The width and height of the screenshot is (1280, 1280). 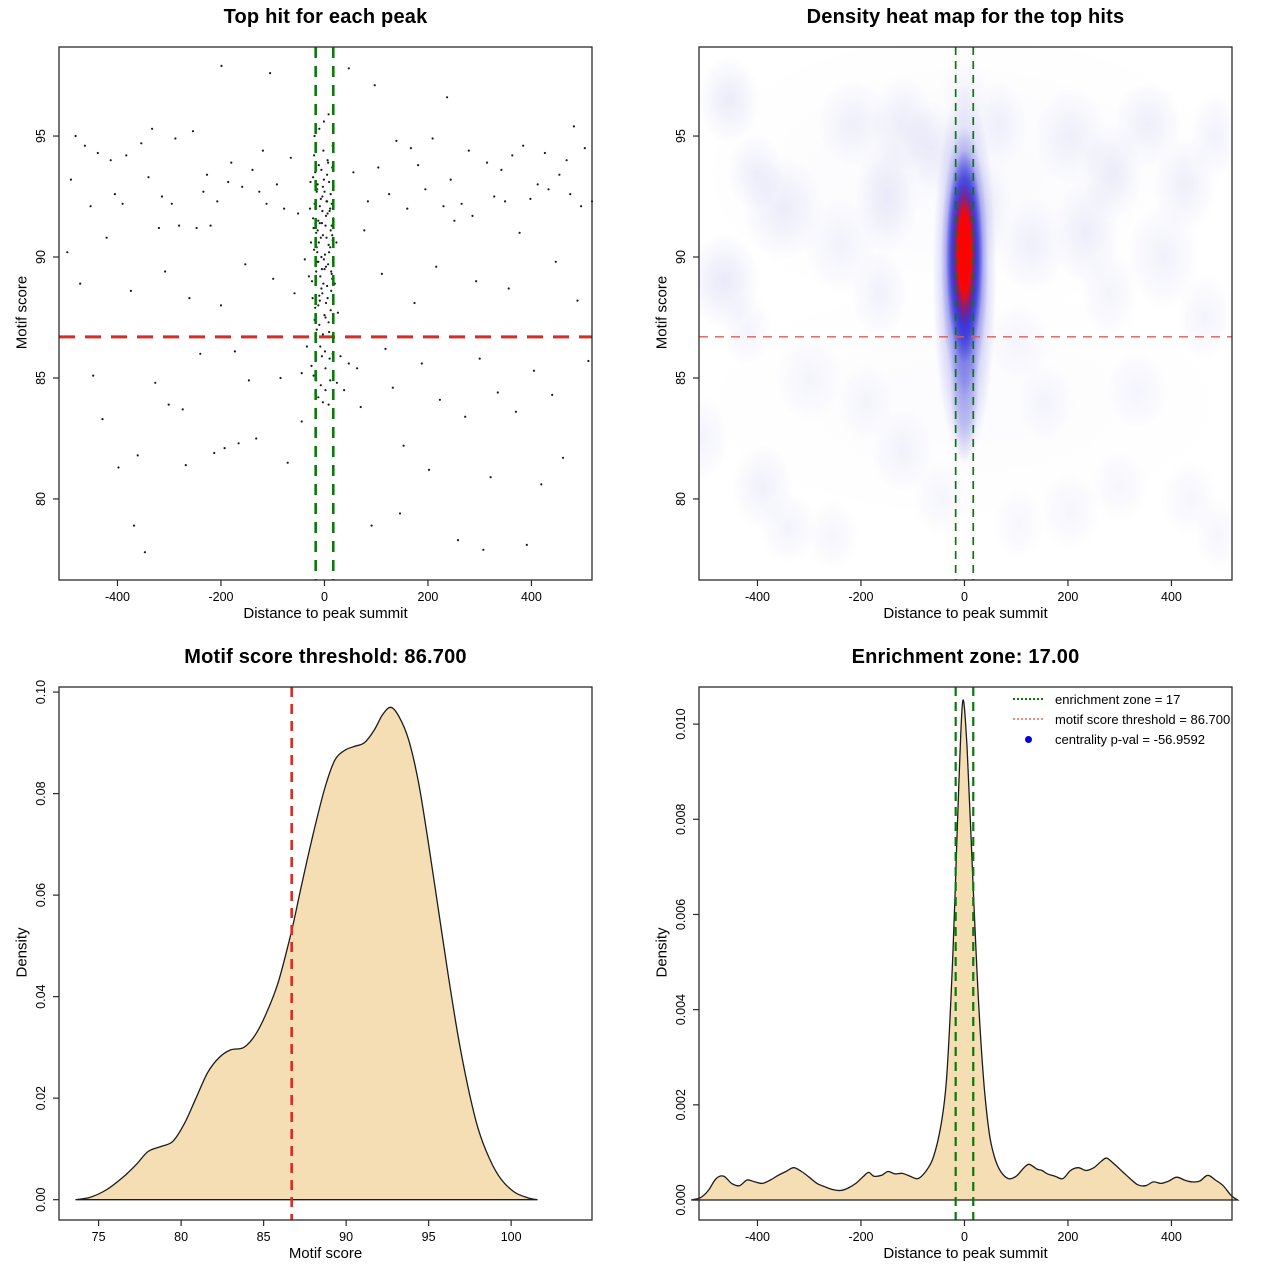 What do you see at coordinates (681, 1009) in the screenshot?
I see `svg-text: 0.004` at bounding box center [681, 1009].